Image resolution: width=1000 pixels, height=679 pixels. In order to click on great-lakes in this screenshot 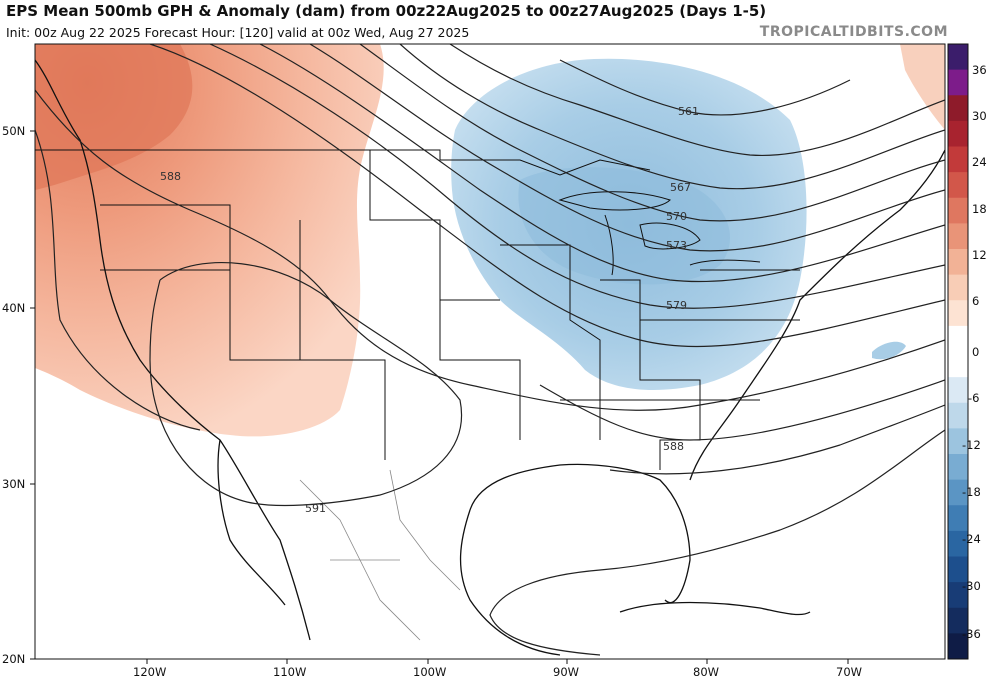, I will do `click(659, 233)`.